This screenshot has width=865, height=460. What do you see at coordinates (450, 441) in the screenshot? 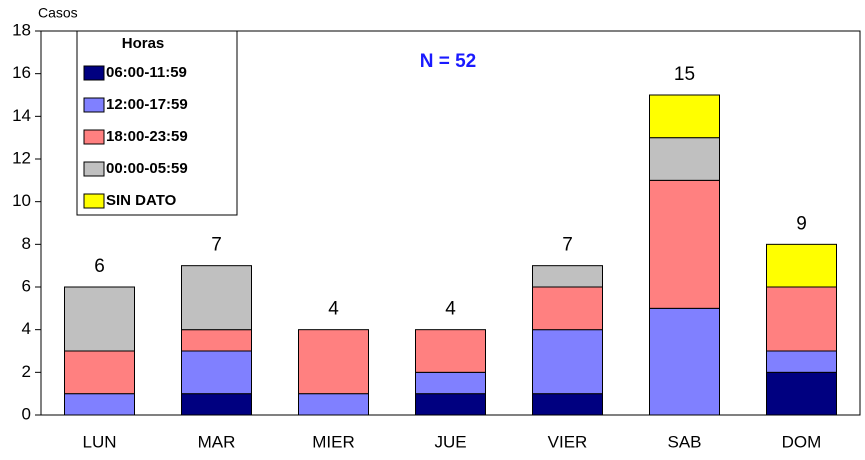
I see `x-tick-label: JUE` at bounding box center [450, 441].